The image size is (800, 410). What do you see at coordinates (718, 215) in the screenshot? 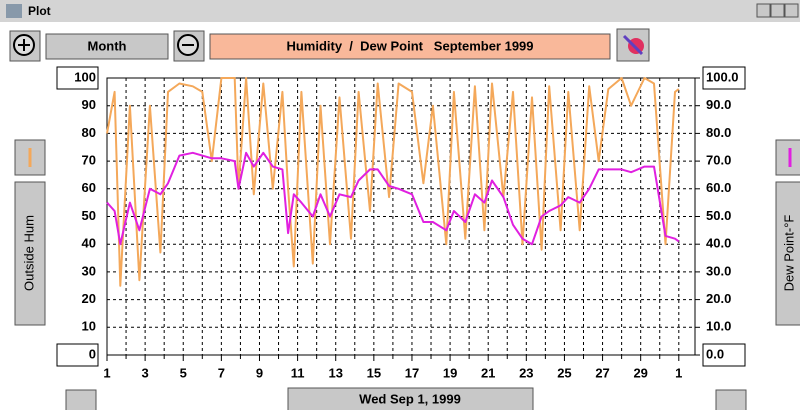
I see `y2-tick-label: 50.0` at bounding box center [718, 215].